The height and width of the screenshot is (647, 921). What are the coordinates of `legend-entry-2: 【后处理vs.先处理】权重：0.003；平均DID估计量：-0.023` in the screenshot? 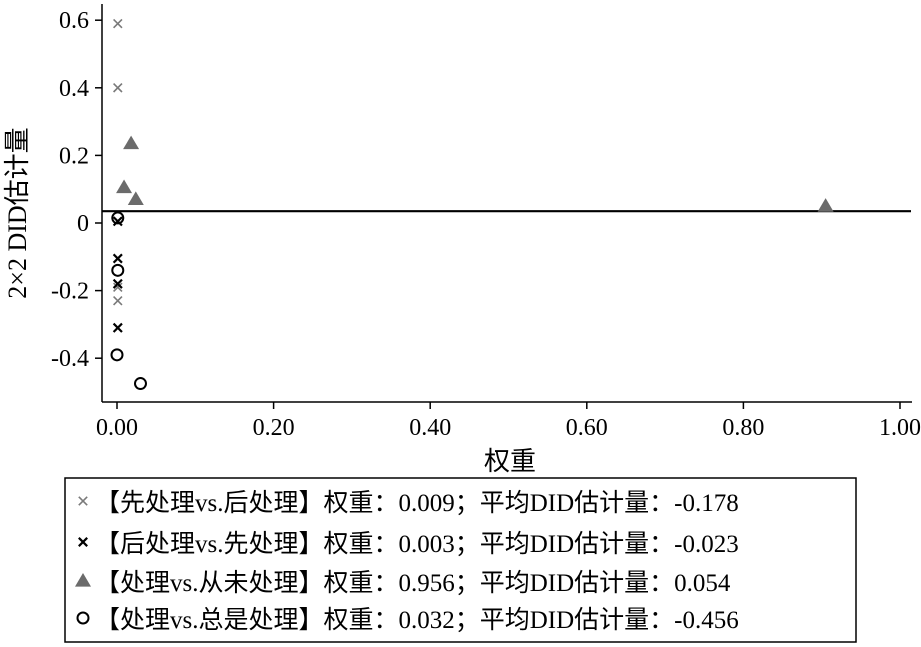 It's located at (417, 544).